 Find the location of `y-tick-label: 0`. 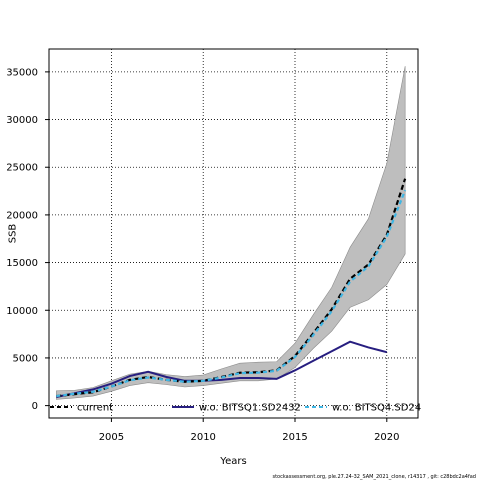

y-tick-label: 0 is located at coordinates (35, 406).